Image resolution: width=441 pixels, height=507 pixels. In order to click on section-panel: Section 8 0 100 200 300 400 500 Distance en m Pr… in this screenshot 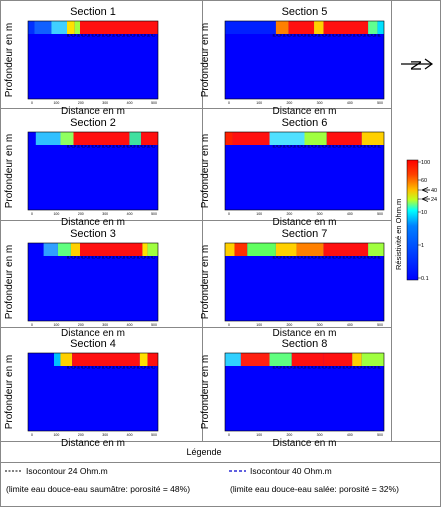, I will do `click(292, 393)`.